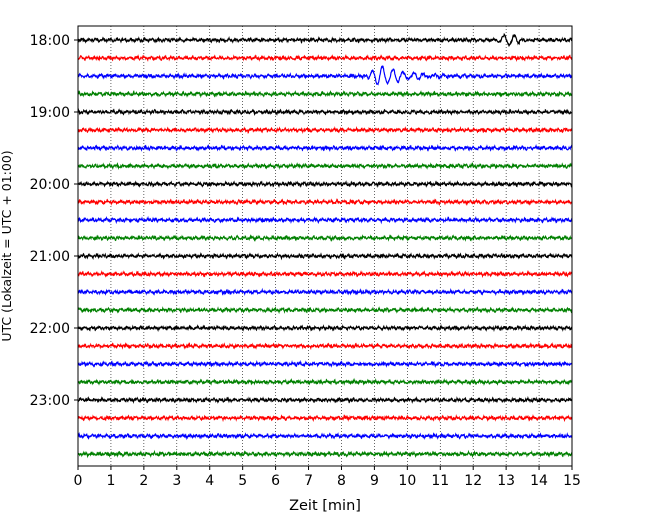 This screenshot has width=650, height=520. I want to click on y-axis-label: UTC (Lokalzeit = UTC + 01:00), so click(7, 245).